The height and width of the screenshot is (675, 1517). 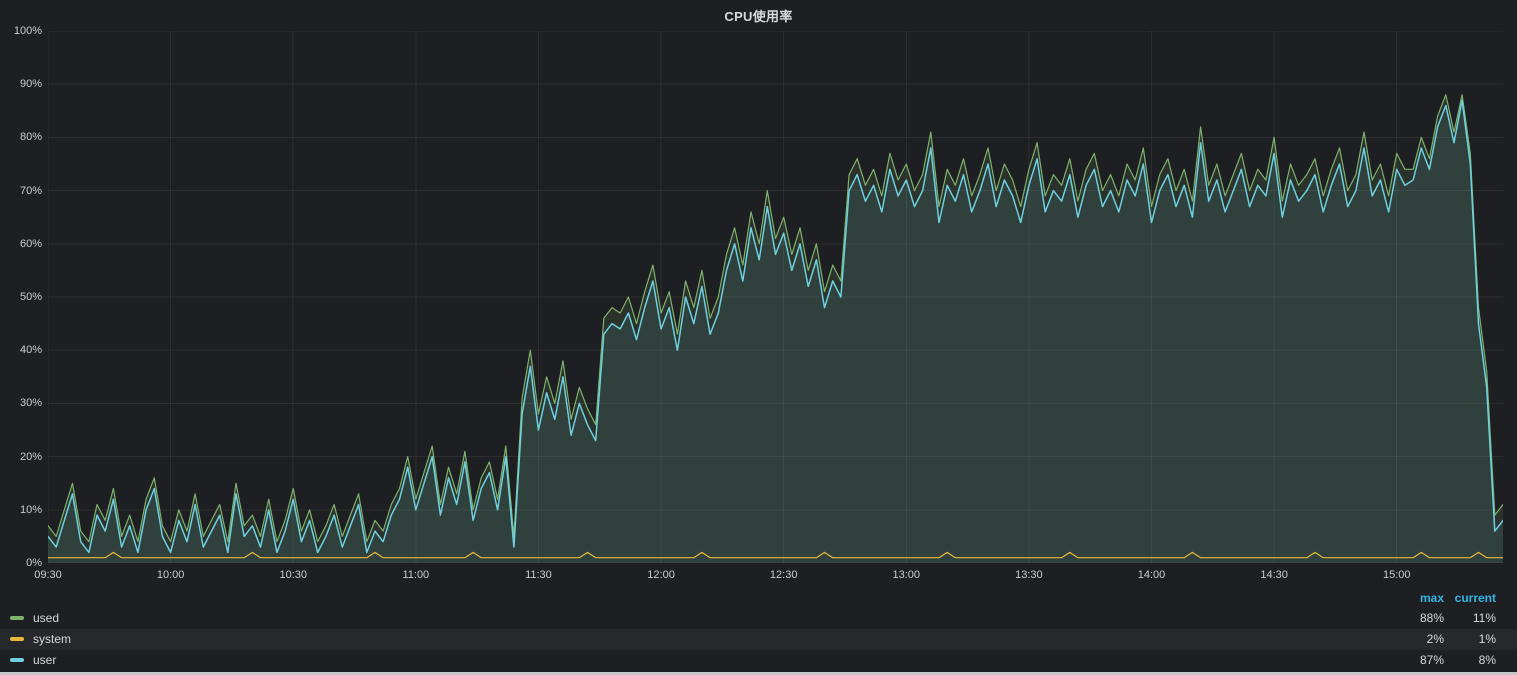 What do you see at coordinates (30, 509) in the screenshot?
I see `y-axis-tick-label: 10%` at bounding box center [30, 509].